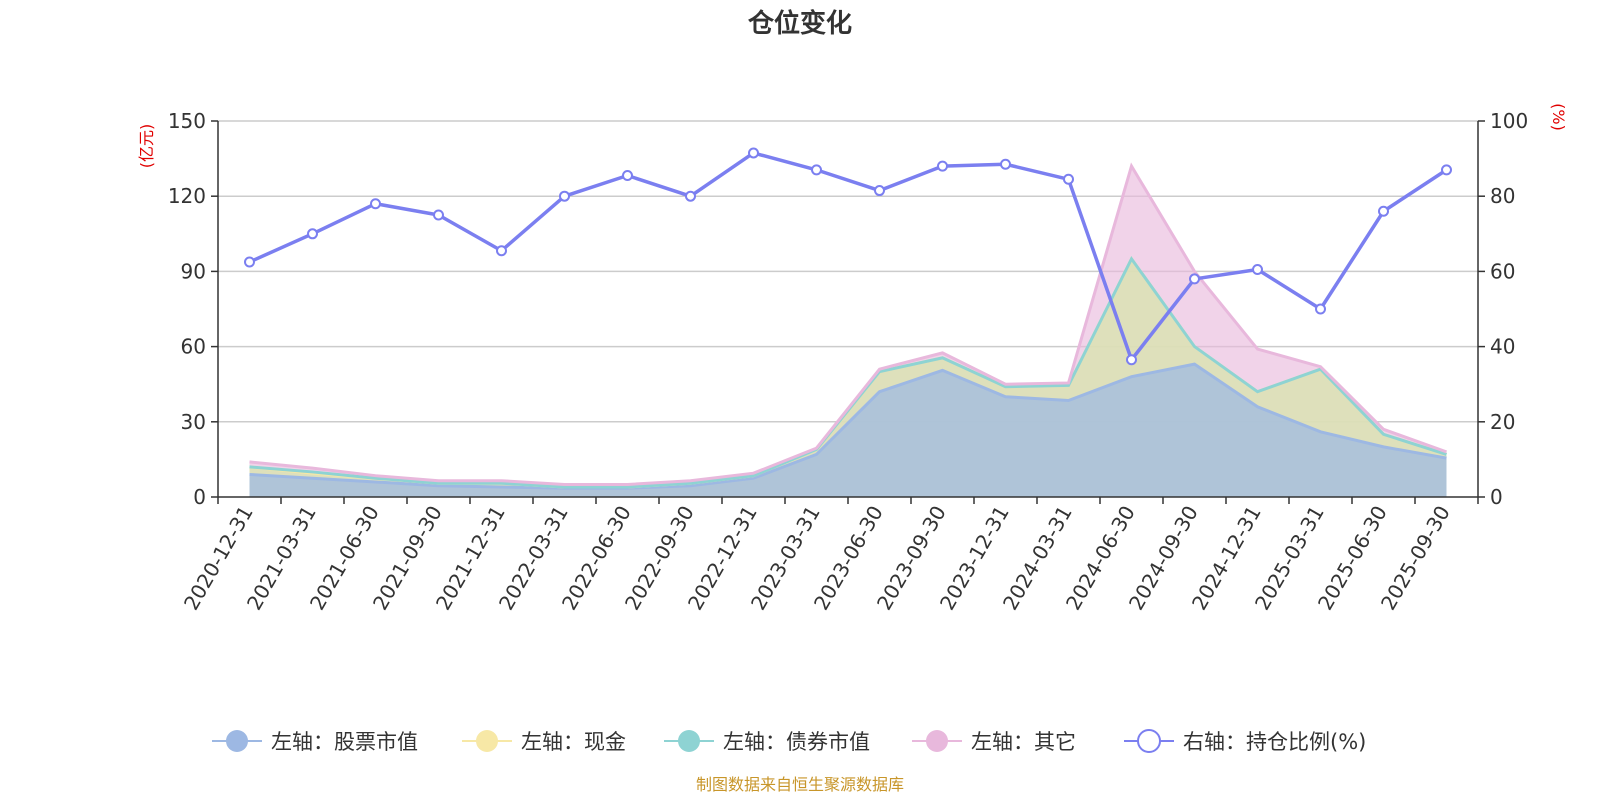 The height and width of the screenshot is (800, 1600). Describe the element at coordinates (1502, 196) in the screenshot. I see `right-tick-label: 80` at that location.